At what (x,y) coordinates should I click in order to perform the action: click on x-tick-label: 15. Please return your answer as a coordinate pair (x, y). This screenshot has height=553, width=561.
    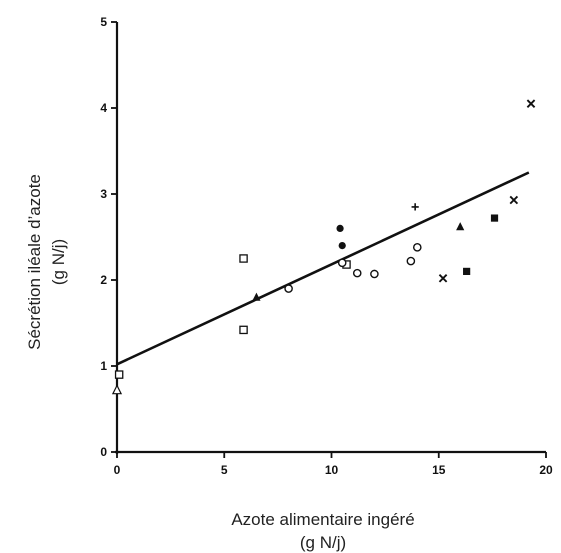
    Looking at the image, I should click on (439, 470).